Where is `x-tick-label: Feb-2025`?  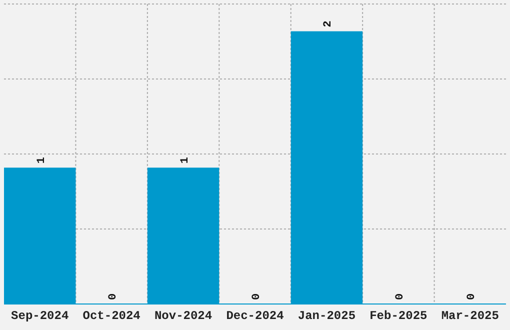
x-tick-label: Feb-2025 is located at coordinates (399, 316).